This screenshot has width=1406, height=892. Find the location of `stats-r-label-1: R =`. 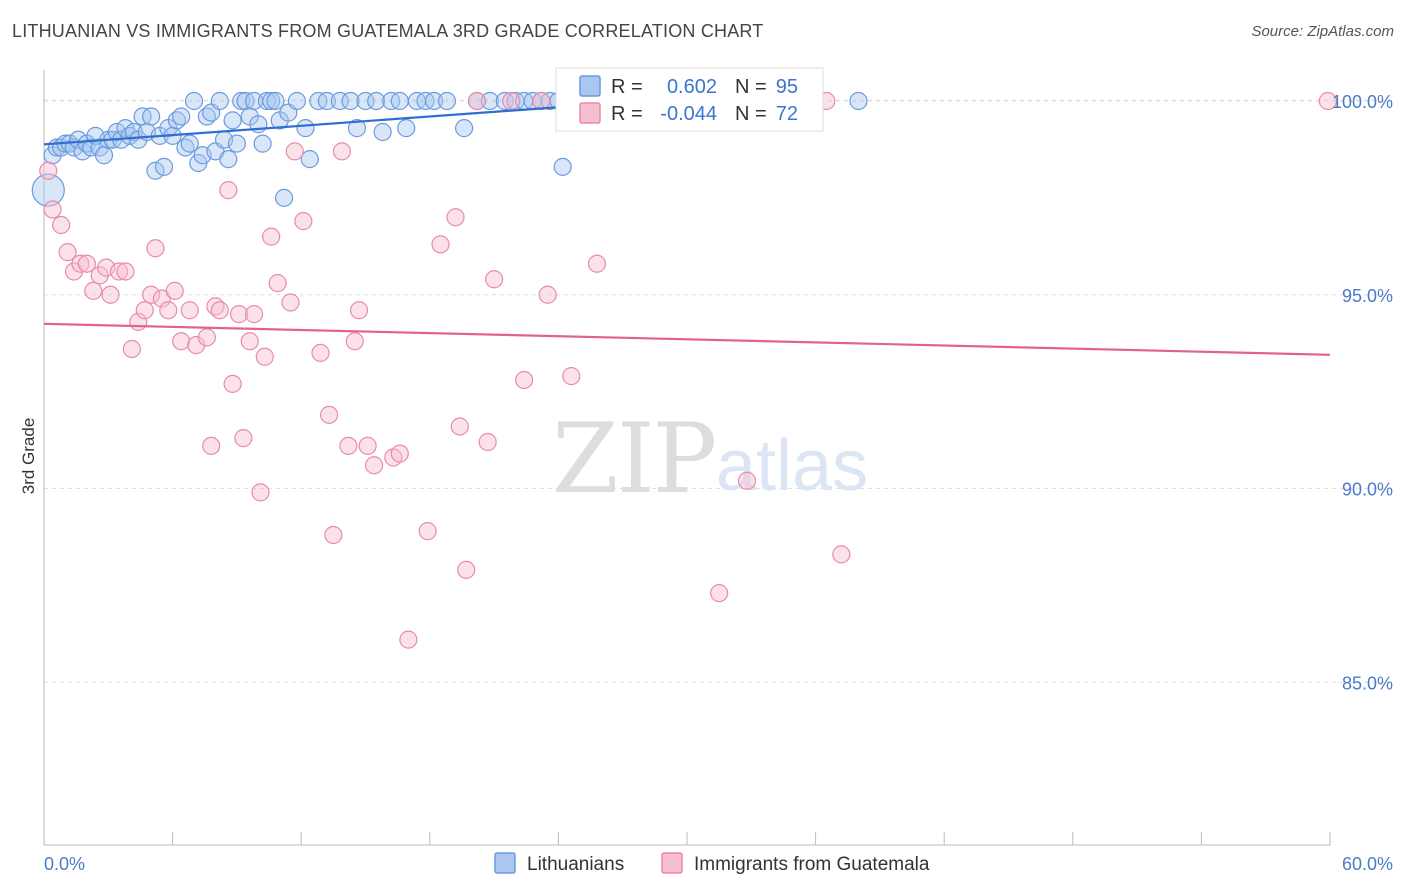

stats-r-label-1: R = is located at coordinates (627, 114).